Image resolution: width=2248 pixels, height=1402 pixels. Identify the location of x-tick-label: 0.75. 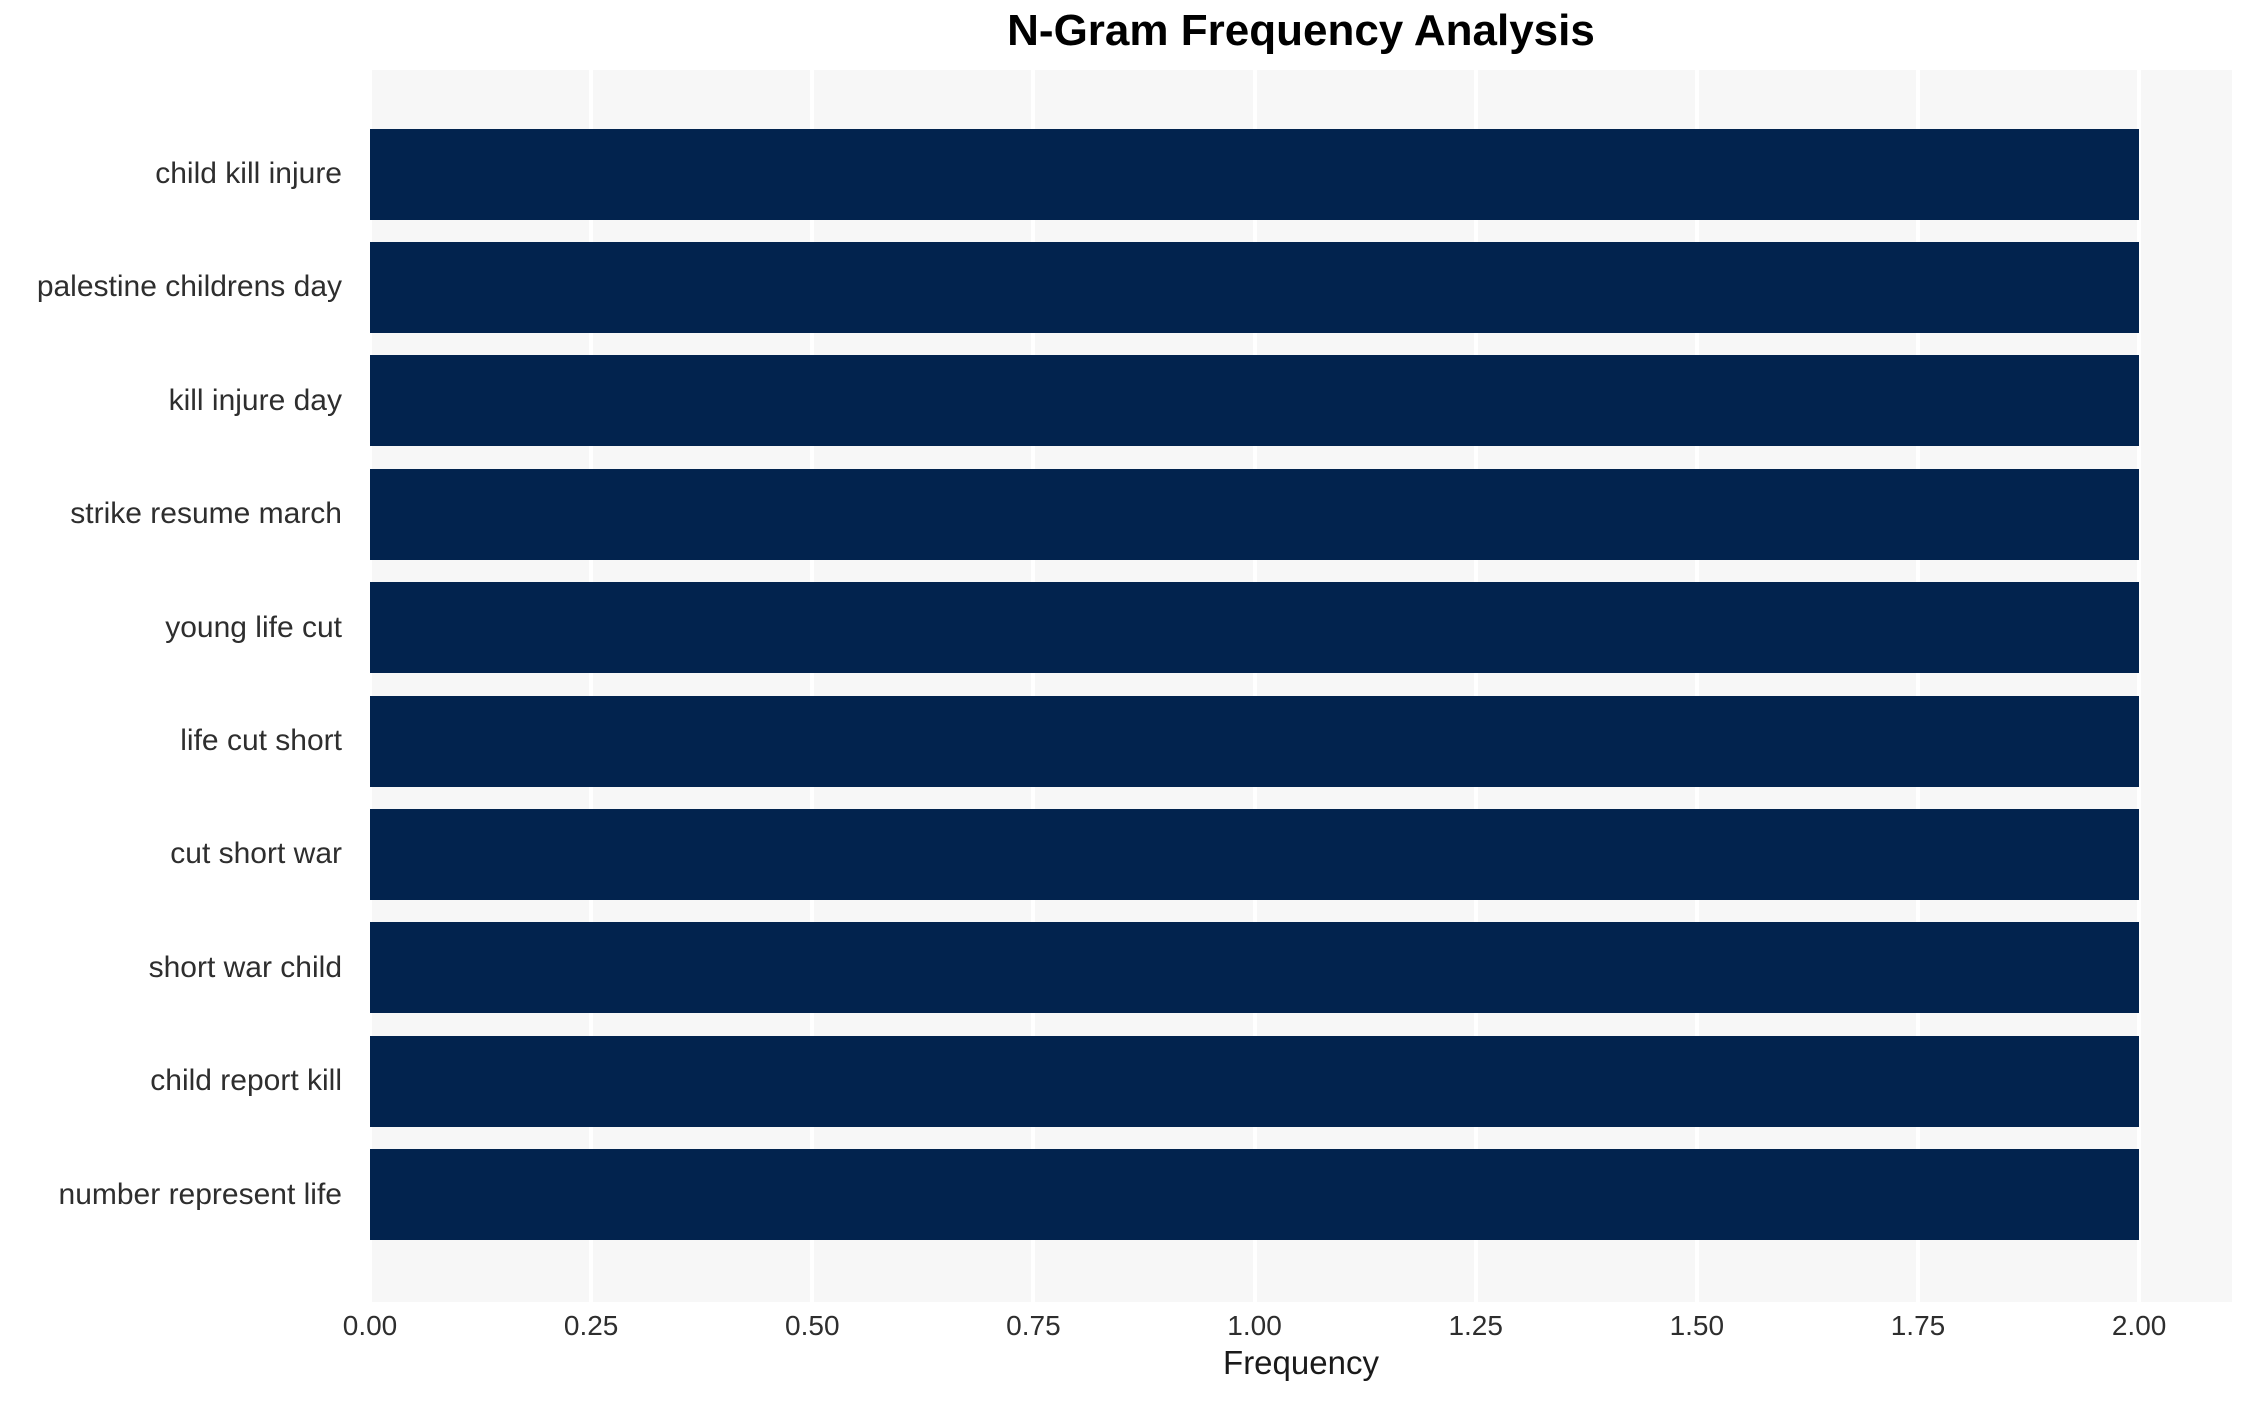
(1033, 1325).